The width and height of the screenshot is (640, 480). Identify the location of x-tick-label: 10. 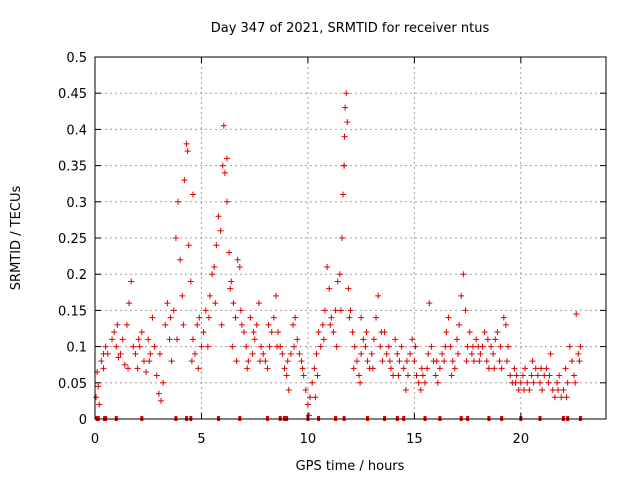
(308, 439).